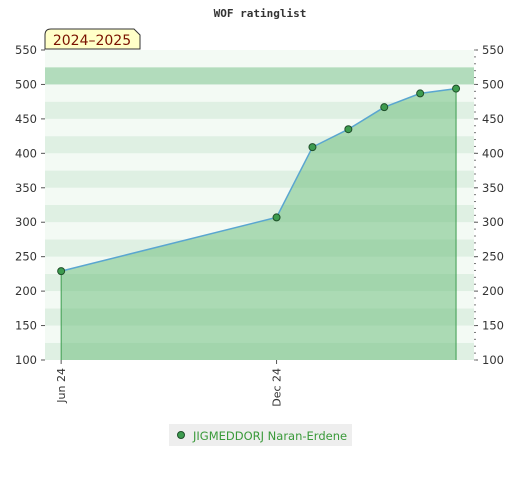  I want to click on legend-box, so click(260, 435).